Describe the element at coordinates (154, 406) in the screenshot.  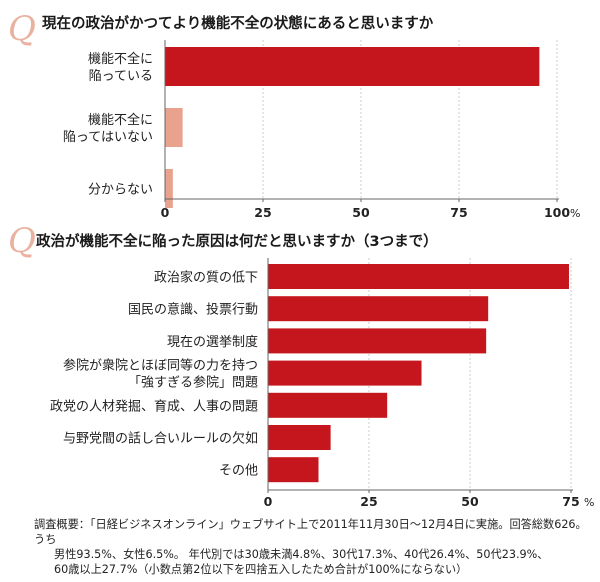
I see `category-label: 政党の人材発掘、育成、人事の問題` at that location.